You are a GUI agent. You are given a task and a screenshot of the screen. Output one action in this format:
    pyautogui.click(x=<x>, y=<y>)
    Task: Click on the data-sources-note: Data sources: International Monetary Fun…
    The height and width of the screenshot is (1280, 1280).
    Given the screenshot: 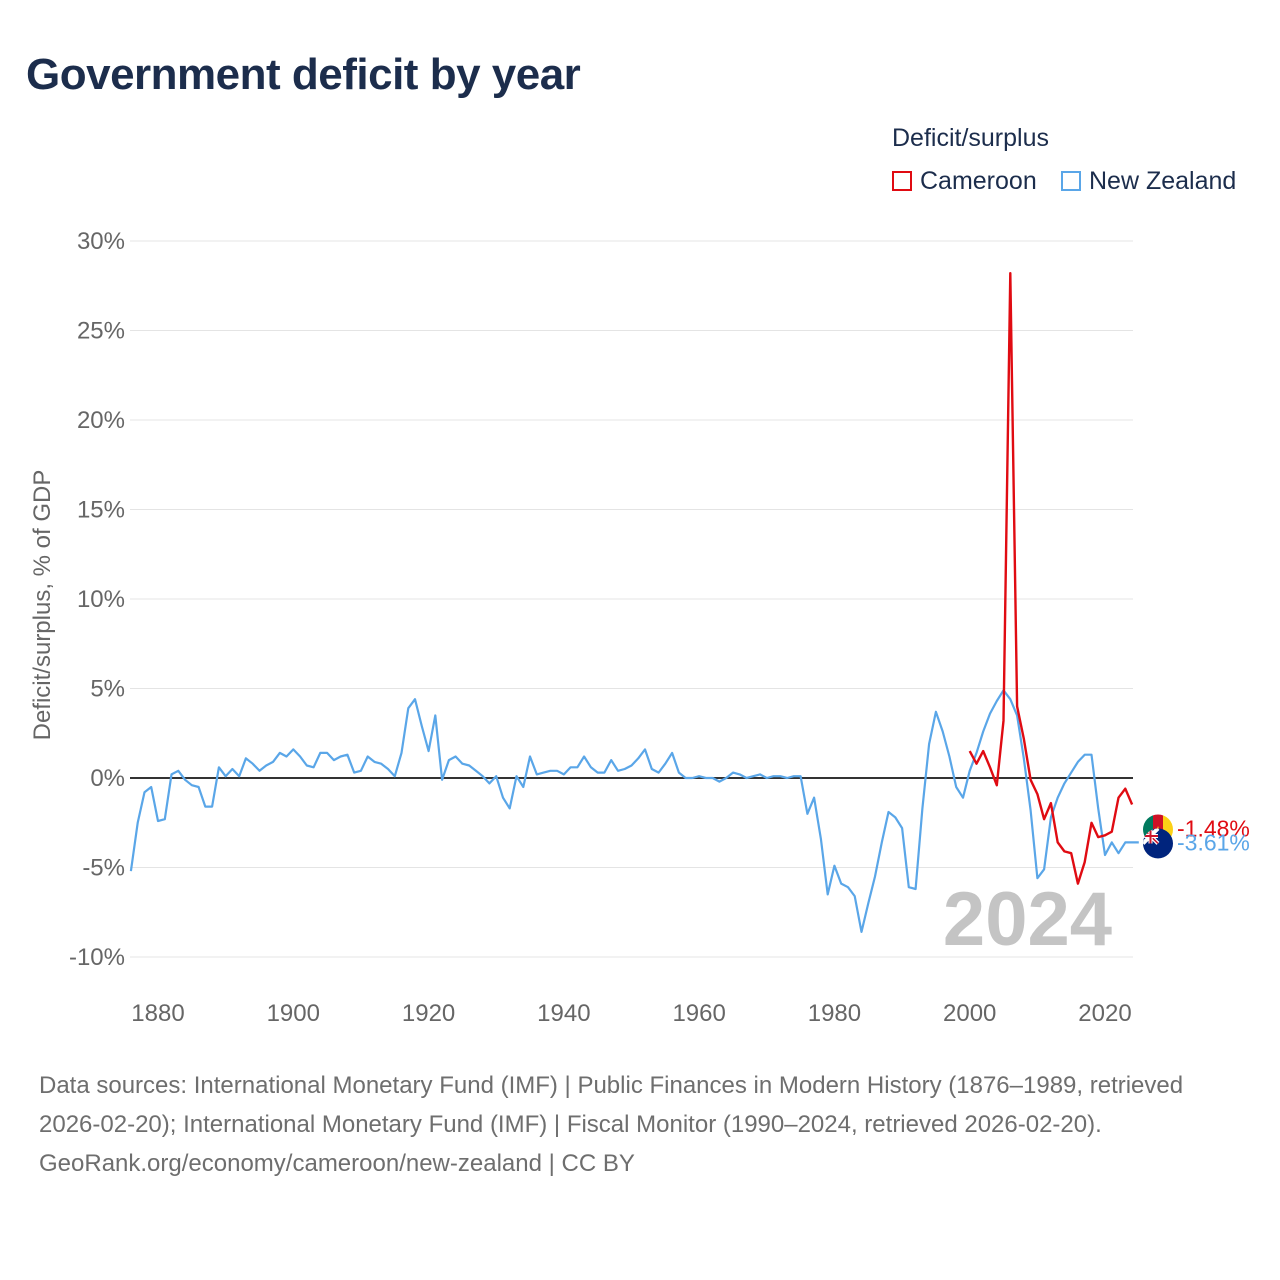 What is the action you would take?
    pyautogui.click(x=611, y=1105)
    